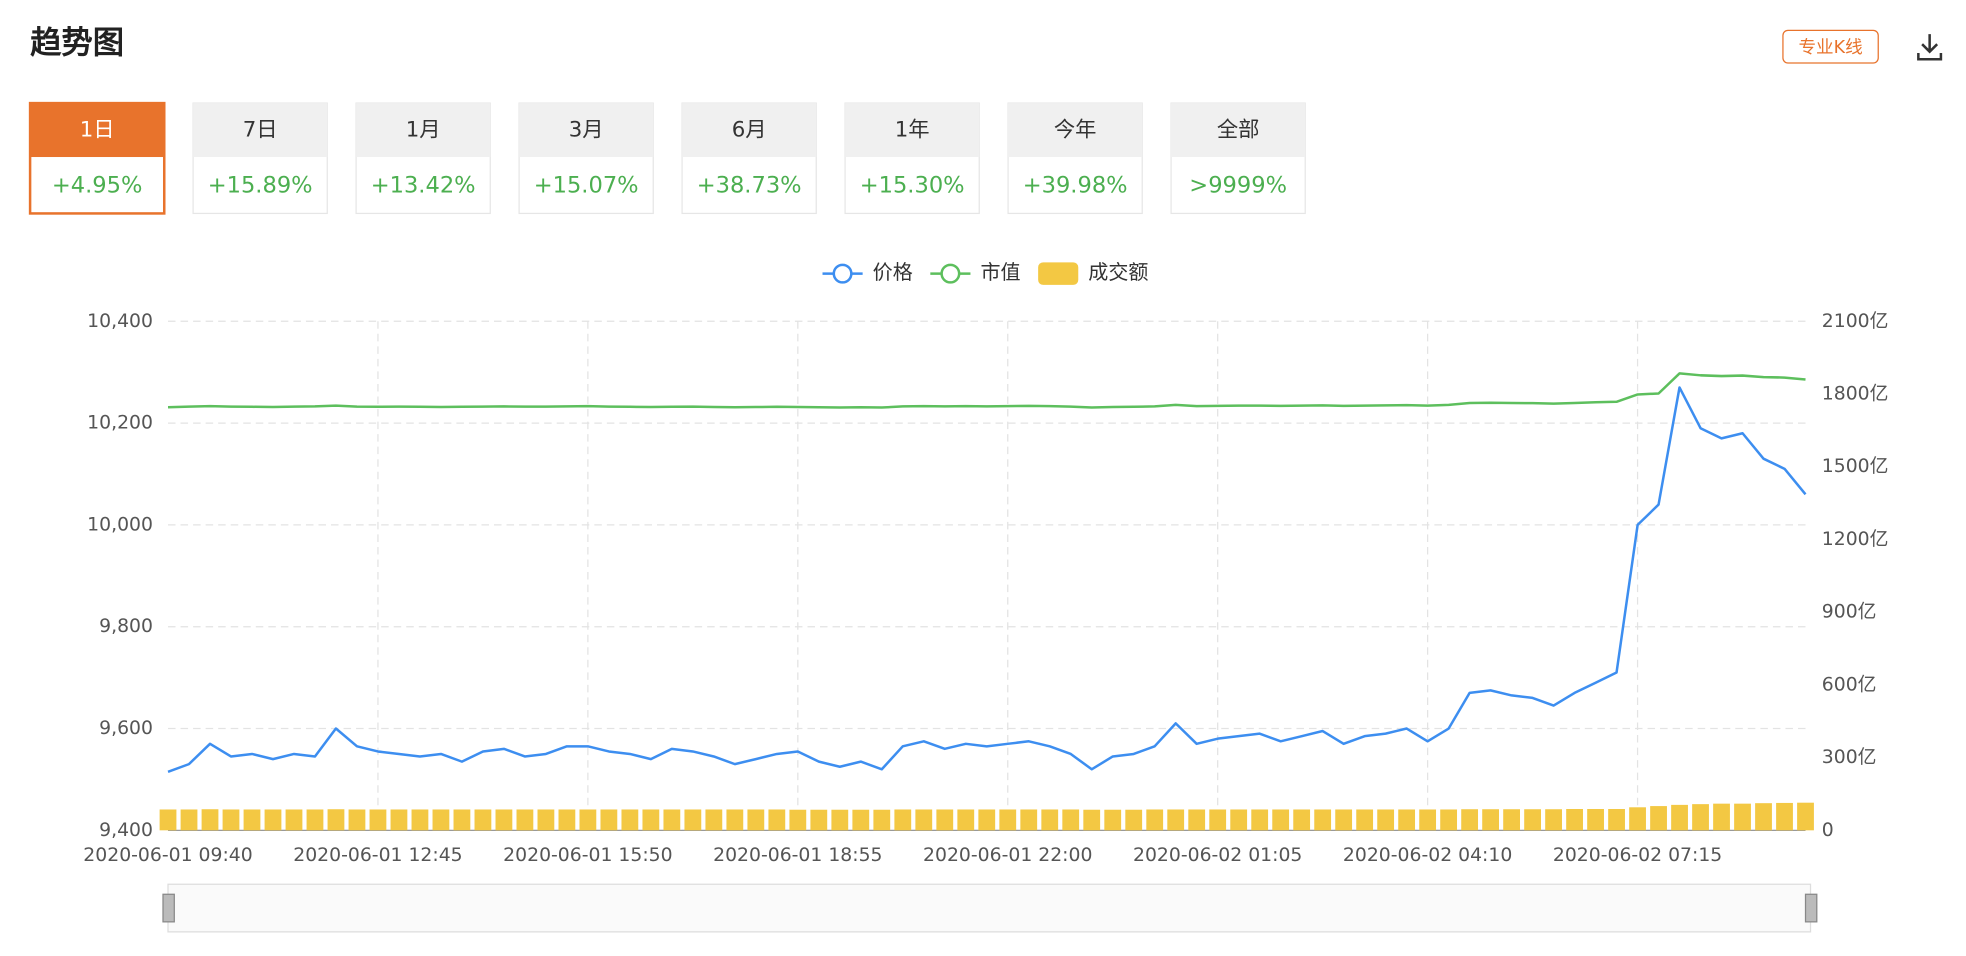 This screenshot has height=956, width=1966. I want to click on tab-label: 1日, so click(97, 130).